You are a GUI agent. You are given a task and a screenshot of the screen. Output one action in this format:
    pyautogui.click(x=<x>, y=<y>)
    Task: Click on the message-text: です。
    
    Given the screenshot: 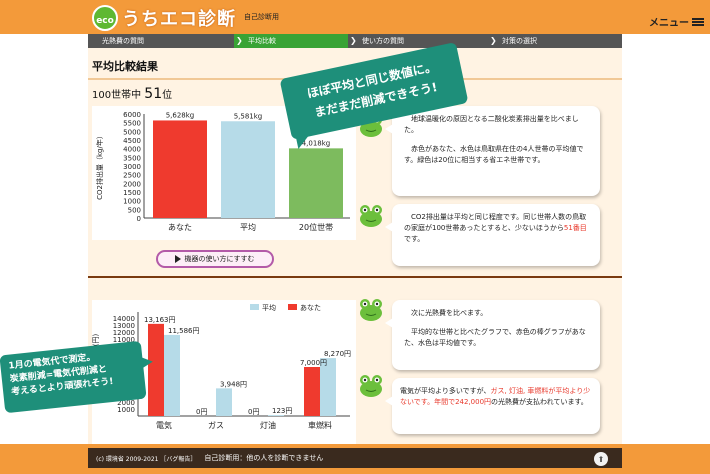 What is the action you would take?
    pyautogui.click(x=414, y=239)
    